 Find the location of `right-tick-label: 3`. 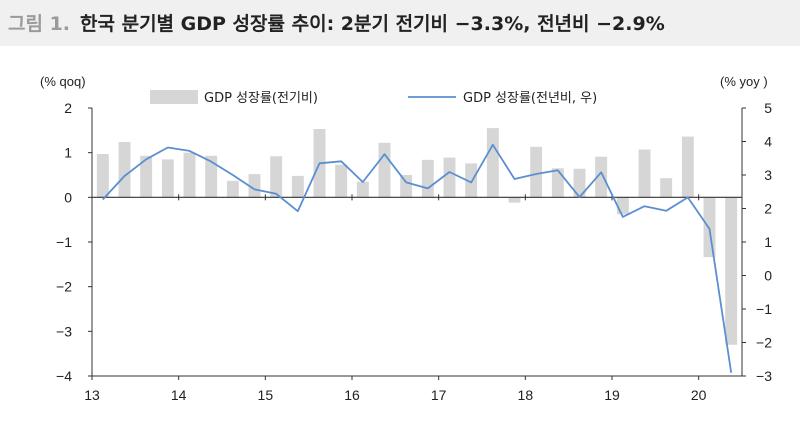

right-tick-label: 3 is located at coordinates (768, 175).